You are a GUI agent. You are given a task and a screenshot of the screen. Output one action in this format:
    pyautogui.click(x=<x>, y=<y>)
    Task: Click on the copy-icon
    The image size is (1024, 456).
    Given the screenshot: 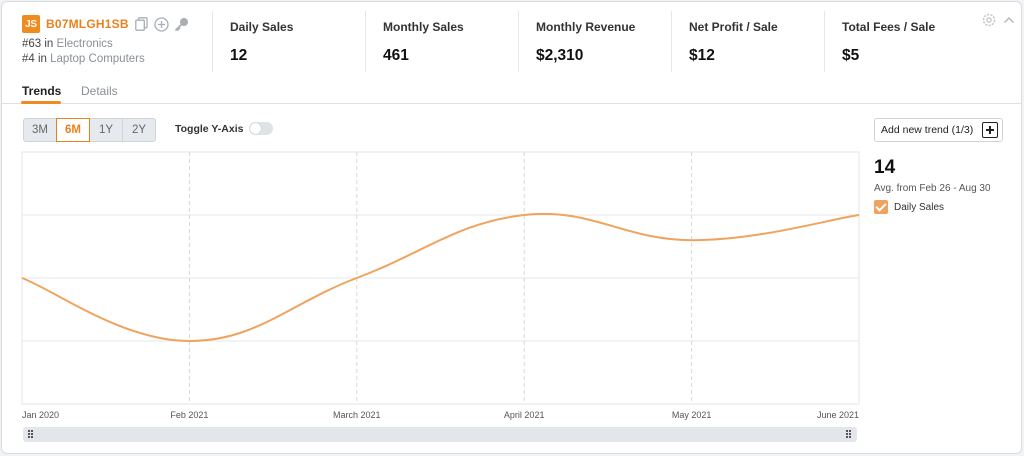 What is the action you would take?
    pyautogui.click(x=141, y=24)
    